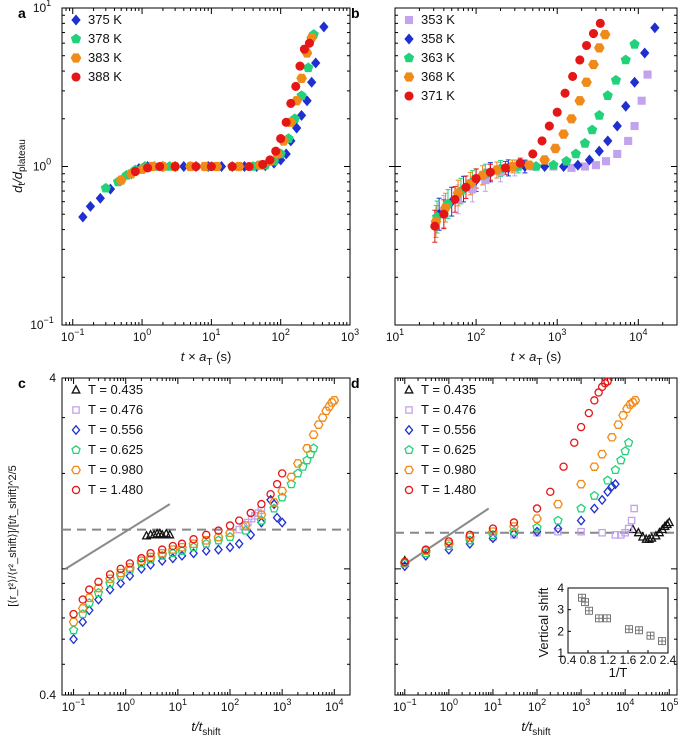  What do you see at coordinates (105, 76) in the screenshot?
I see `legend-label: 388 K` at bounding box center [105, 76].